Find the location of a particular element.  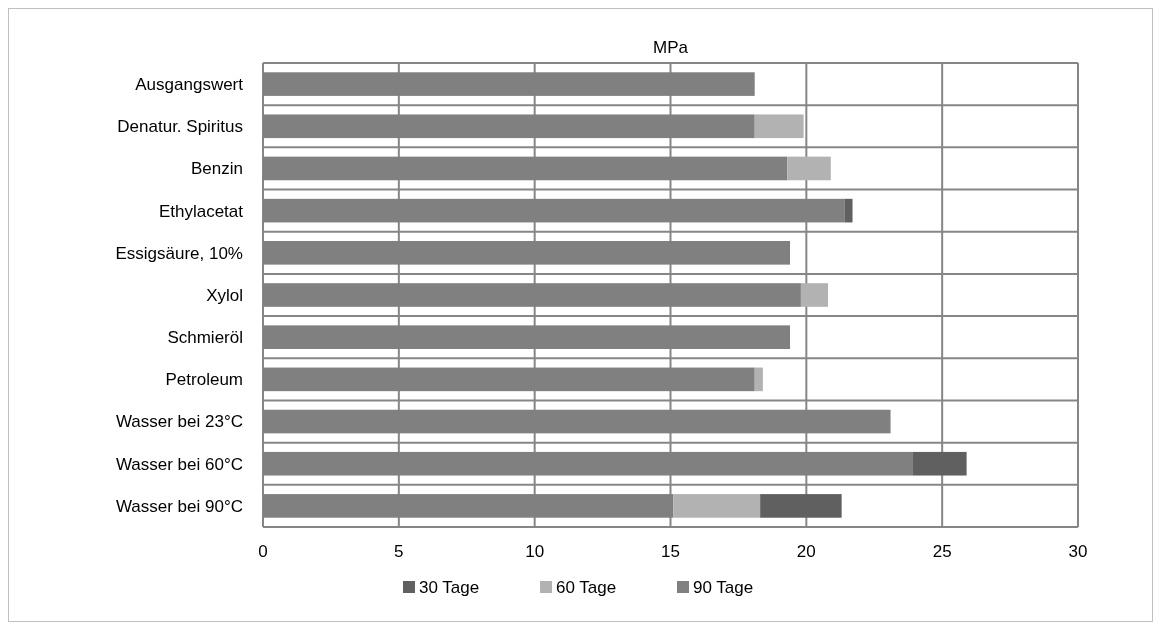

x-tick-label: 0 is located at coordinates (263, 551).